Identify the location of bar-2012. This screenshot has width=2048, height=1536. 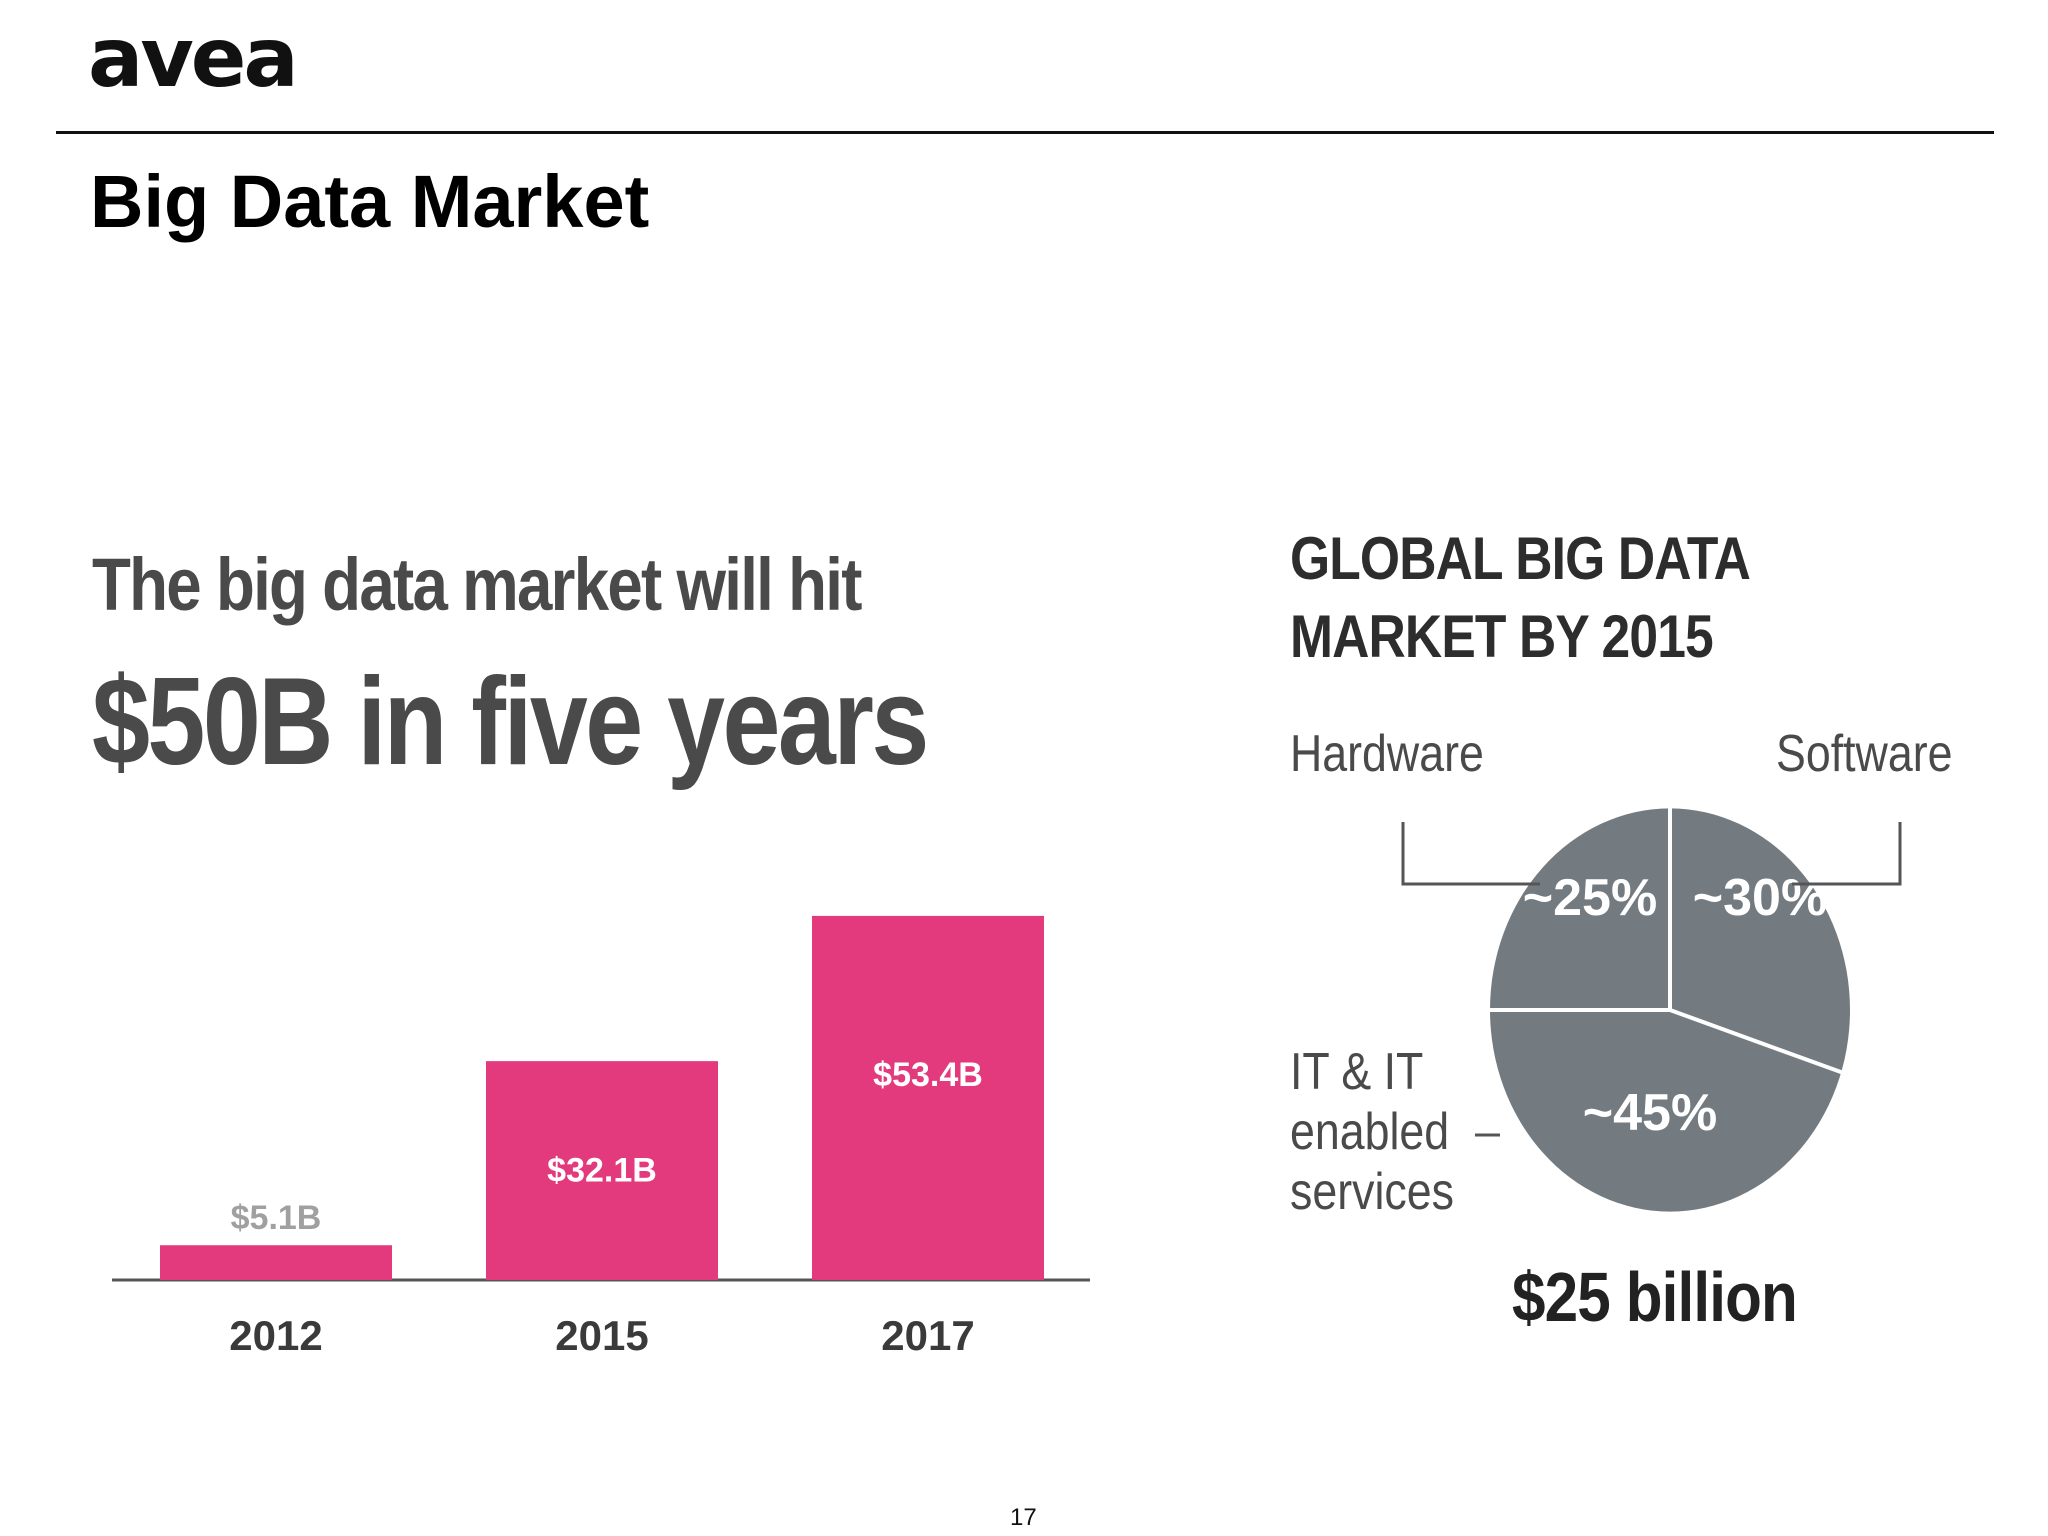
(276, 1262).